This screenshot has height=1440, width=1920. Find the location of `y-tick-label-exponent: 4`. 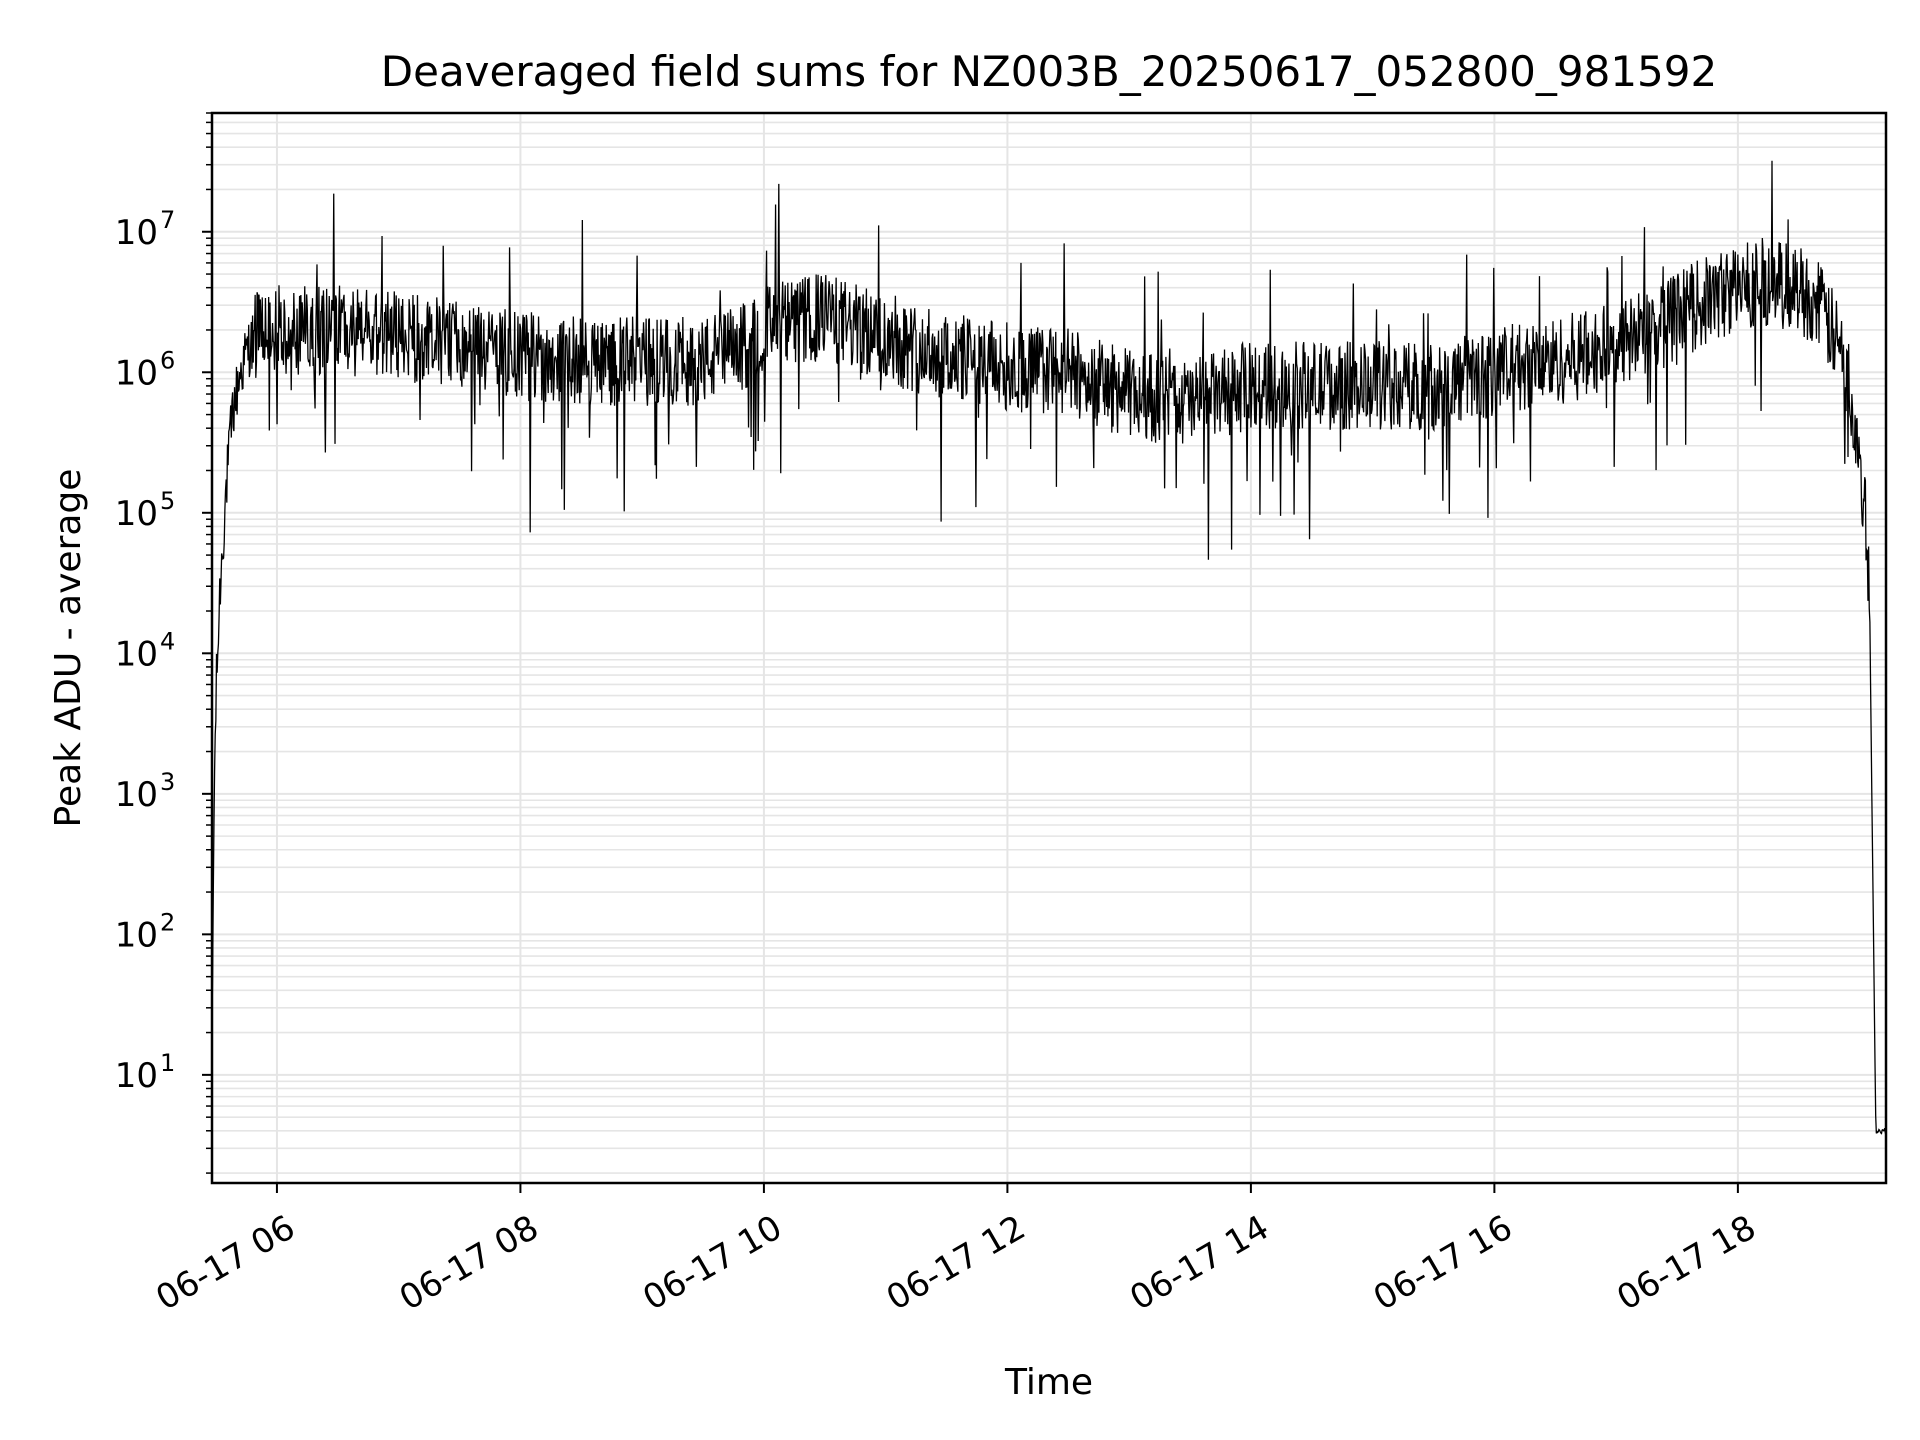

y-tick-label-exponent: 4 is located at coordinates (167, 641).